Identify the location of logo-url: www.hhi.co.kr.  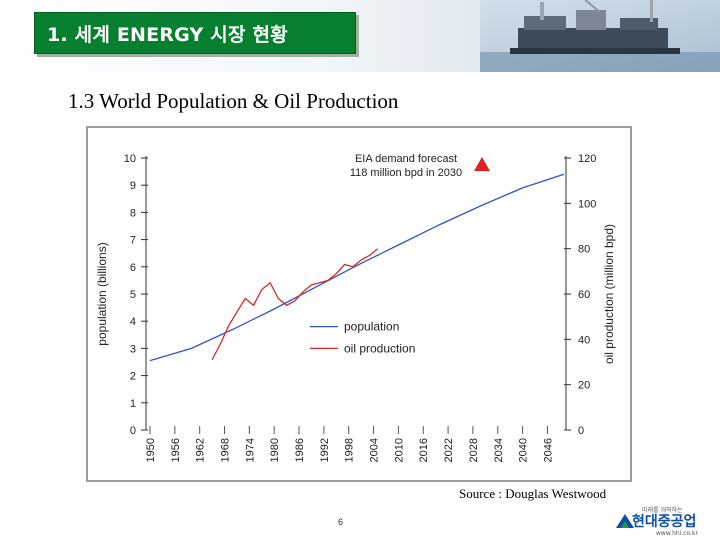
(677, 533).